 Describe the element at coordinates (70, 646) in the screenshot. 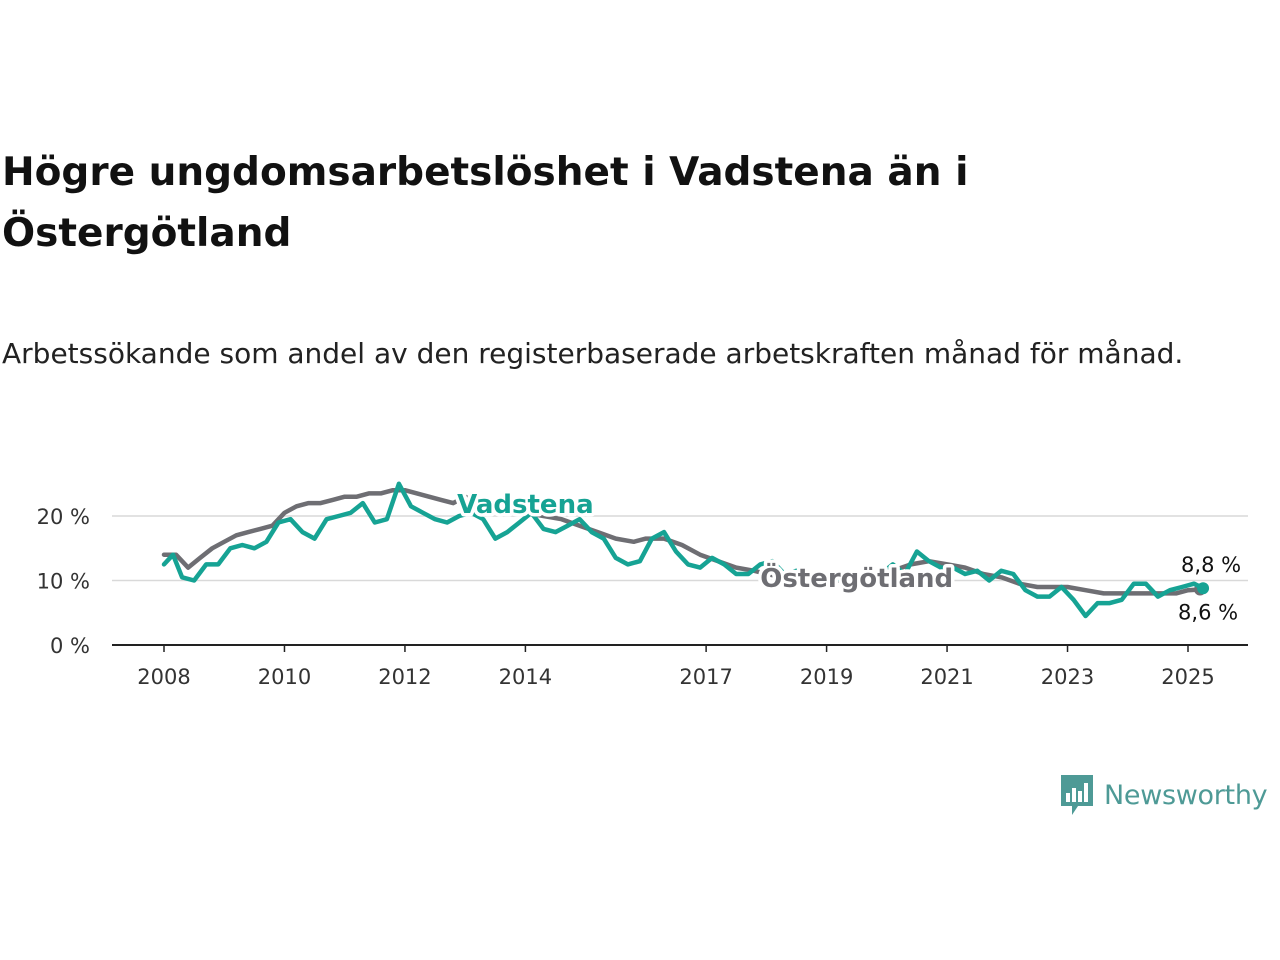

I see `y-tick-label: 0 %` at that location.